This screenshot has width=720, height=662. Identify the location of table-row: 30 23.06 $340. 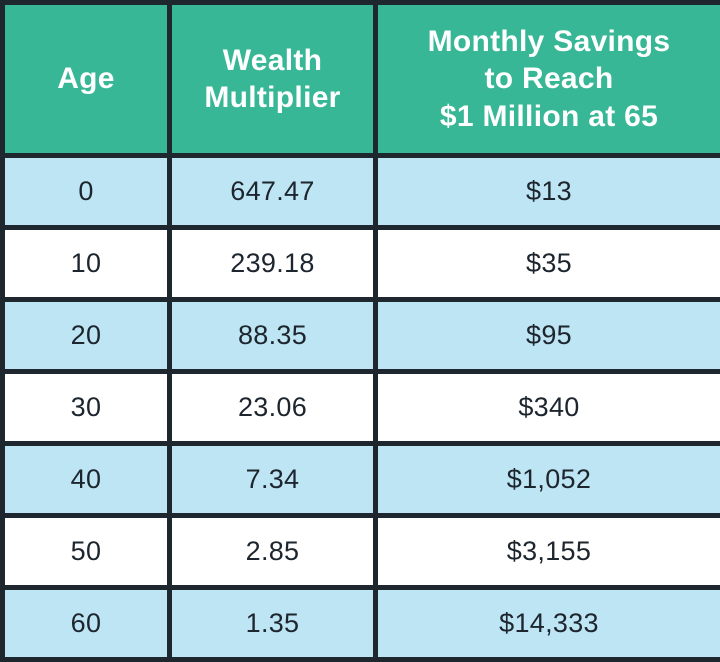
(360, 407).